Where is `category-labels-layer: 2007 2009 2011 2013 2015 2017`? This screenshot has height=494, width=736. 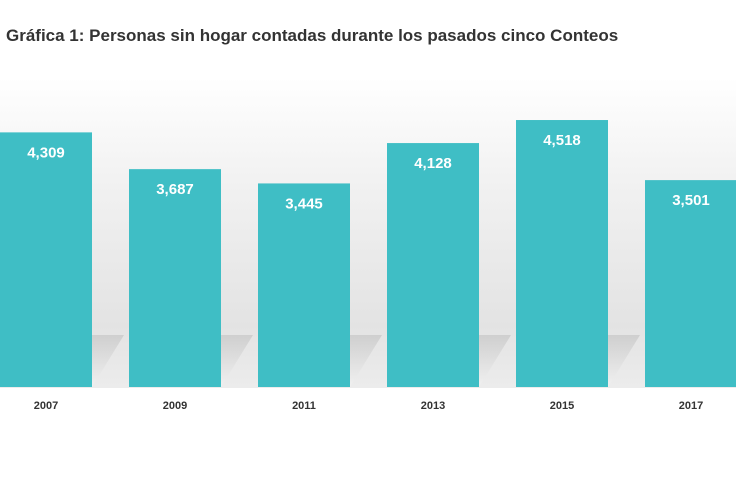
category-labels-layer: 2007 2009 2011 2013 2015 2017 is located at coordinates (368, 406).